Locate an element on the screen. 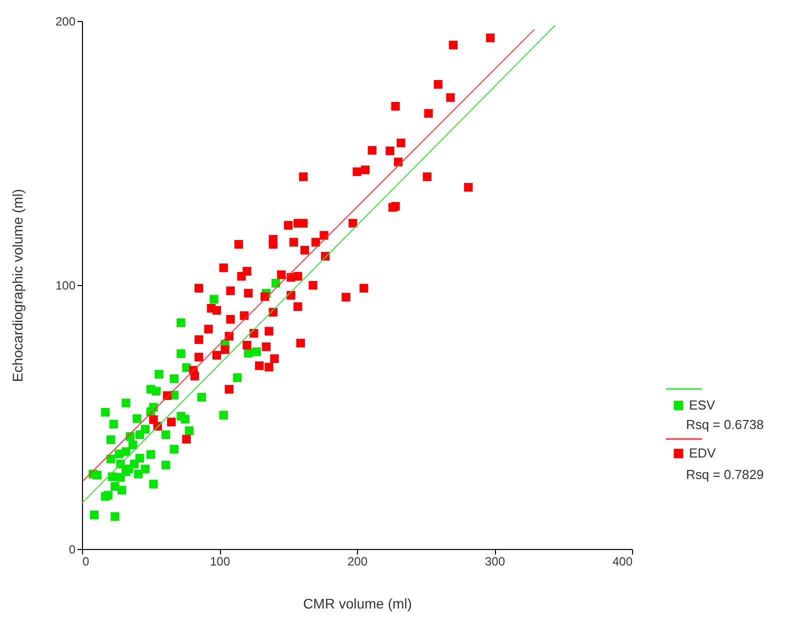 This screenshot has width=800, height=644. x-axis-title: CMR volume (ml) is located at coordinates (357, 604).